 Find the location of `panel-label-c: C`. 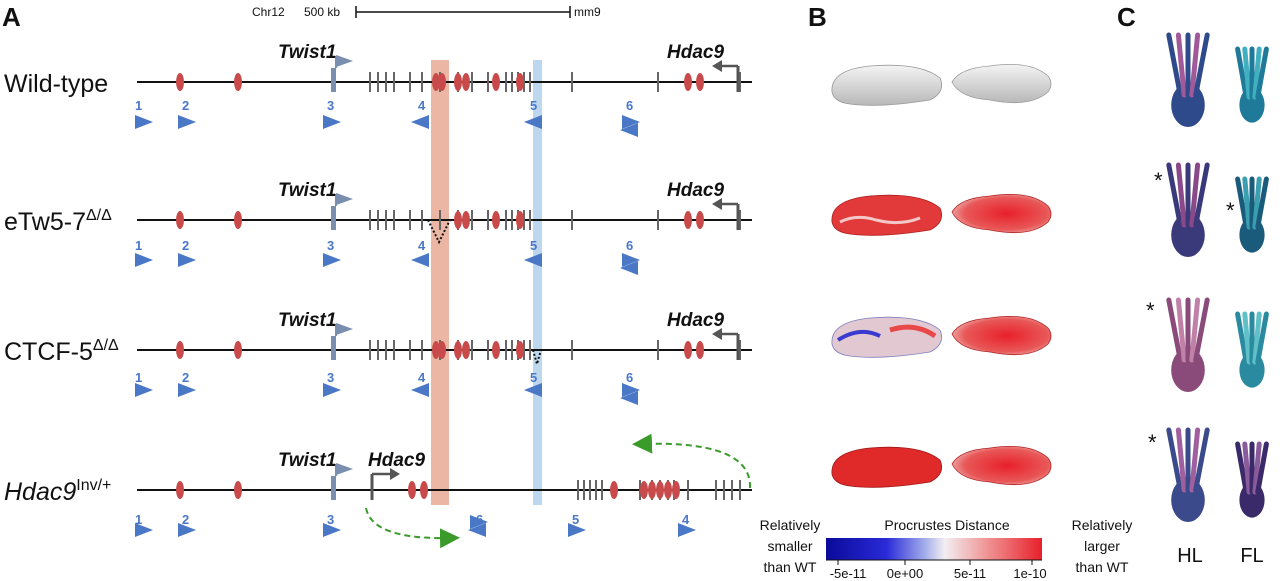

panel-label-c: C is located at coordinates (1126, 17).